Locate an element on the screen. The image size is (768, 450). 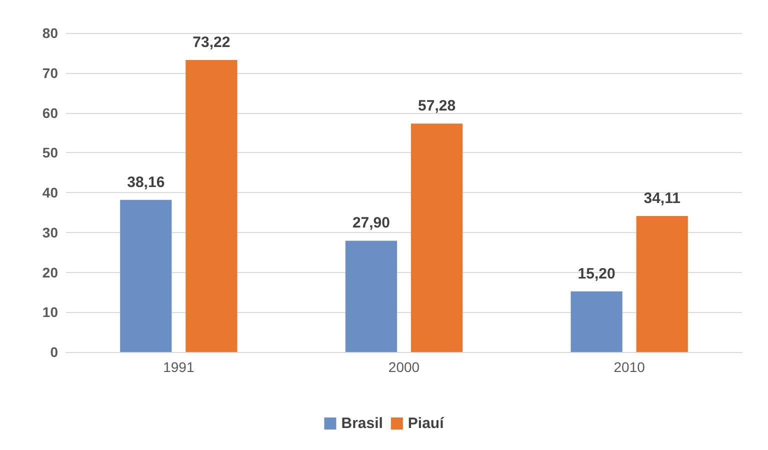
y-tick-label: 60 is located at coordinates (50, 112).